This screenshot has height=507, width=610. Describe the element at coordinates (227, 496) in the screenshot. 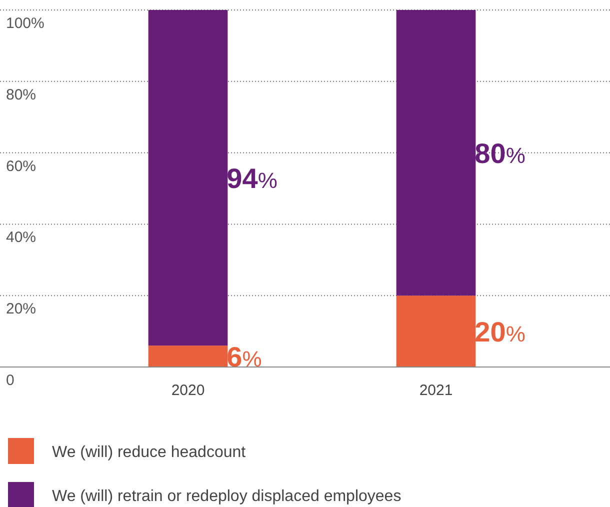

I see `legend-label: We (will) retrain or redeploy displaced employees` at that location.